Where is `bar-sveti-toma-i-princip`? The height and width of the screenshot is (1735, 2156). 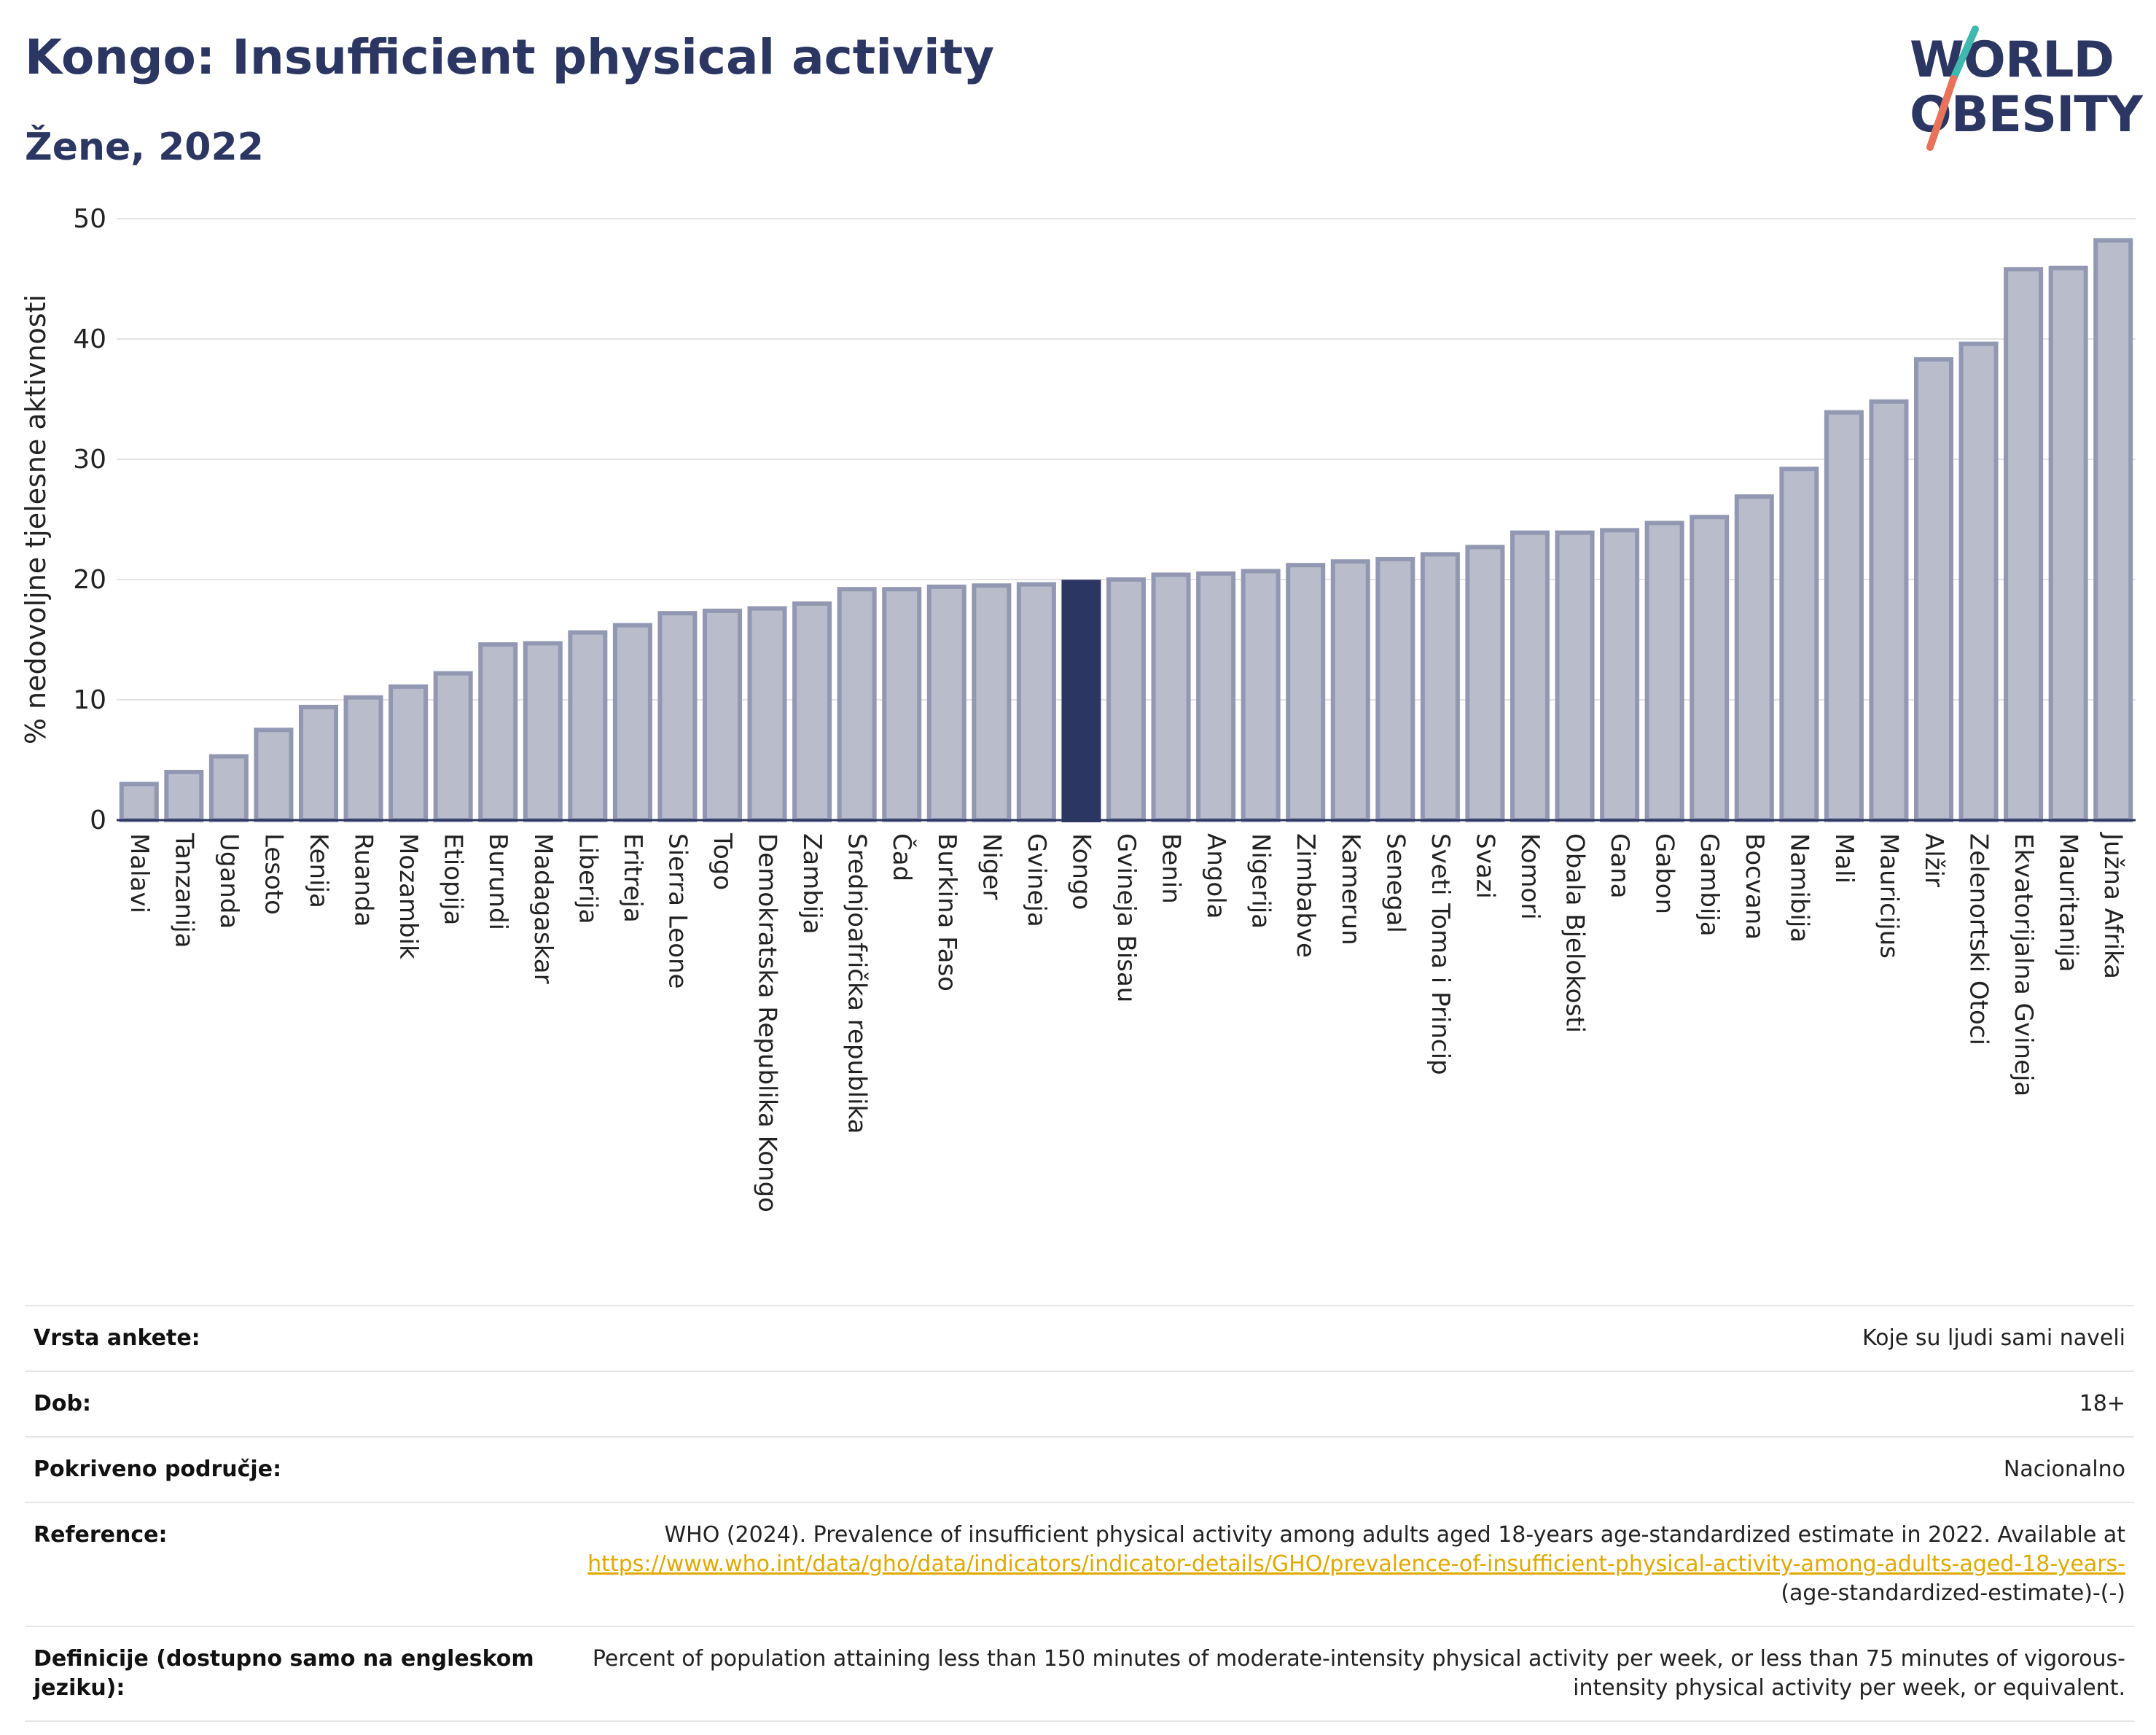 bar-sveti-toma-i-princip is located at coordinates (1440, 687).